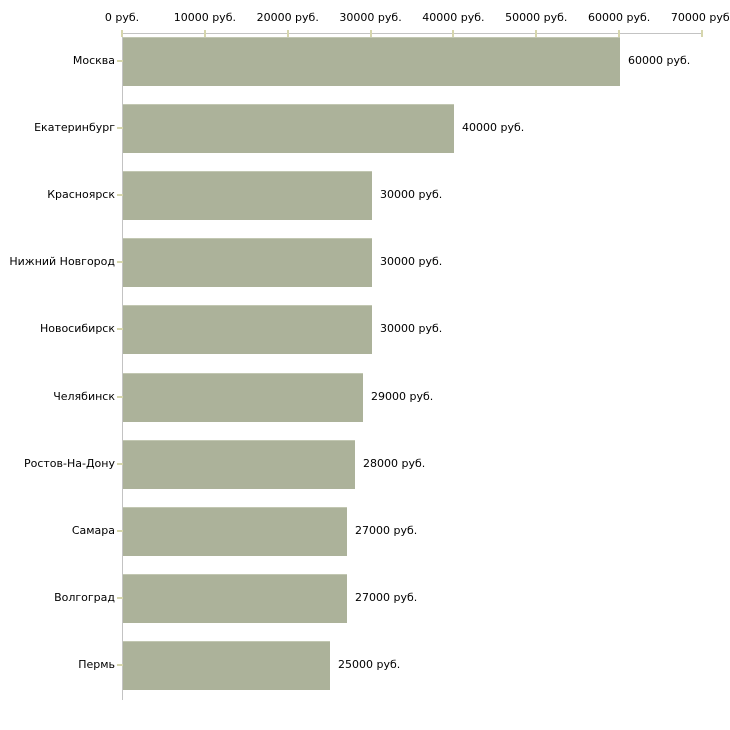 The image size is (730, 730). What do you see at coordinates (370, 17) in the screenshot?
I see `x-tick-label: 30000 руб.` at bounding box center [370, 17].